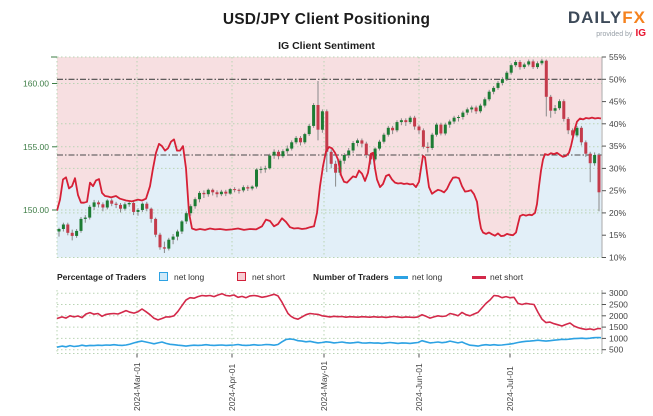 The image size is (653, 416). Describe the element at coordinates (427, 277) in the screenshot. I see `legend-num-net-long: net long` at that location.